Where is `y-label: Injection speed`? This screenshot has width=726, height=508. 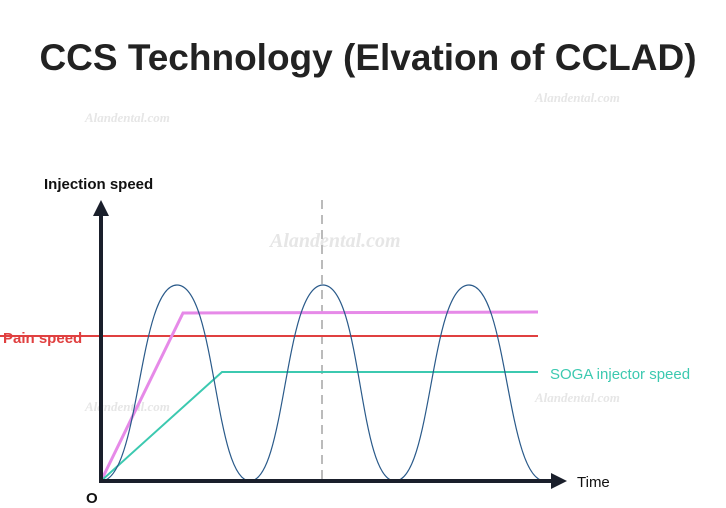 y-label: Injection speed is located at coordinates (98, 184).